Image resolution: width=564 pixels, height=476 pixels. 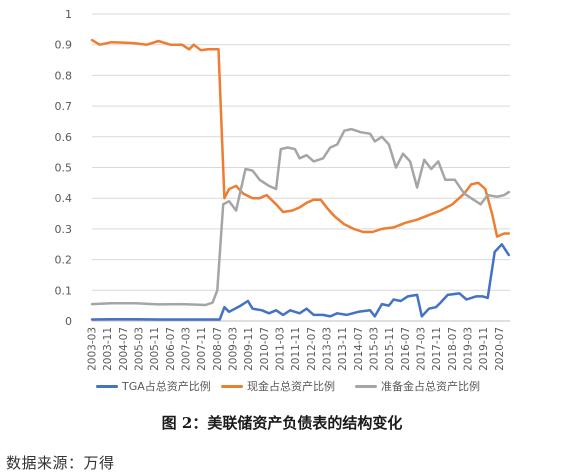 I want to click on x-tick-label: 2010-07, so click(x=265, y=349).